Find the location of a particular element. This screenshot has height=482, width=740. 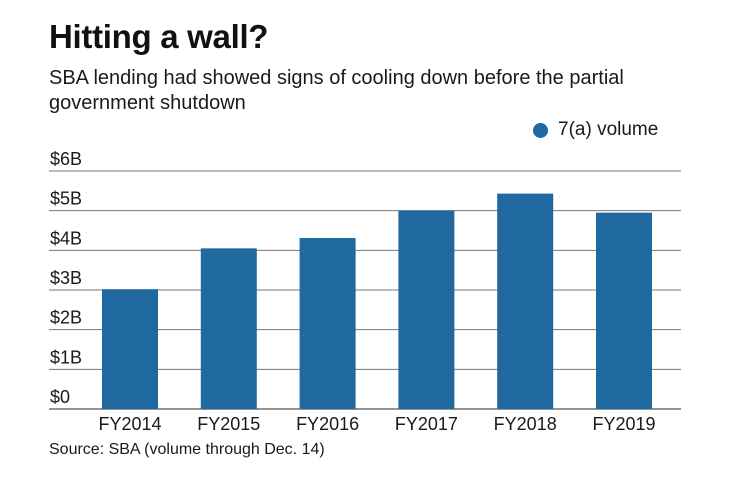

bar-fy2014 is located at coordinates (130, 349).